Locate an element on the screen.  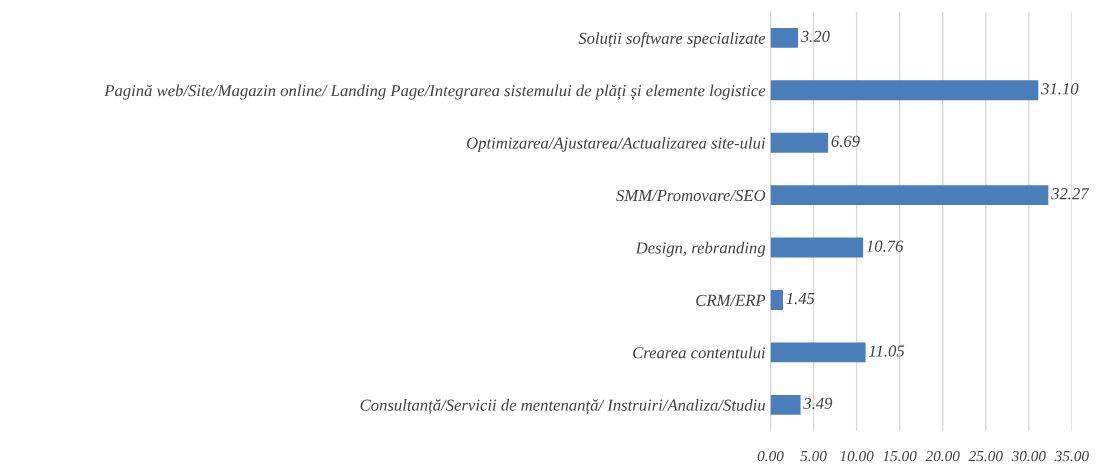
y-tick-label: SMM/Promovare/SEO is located at coordinates (691, 195).